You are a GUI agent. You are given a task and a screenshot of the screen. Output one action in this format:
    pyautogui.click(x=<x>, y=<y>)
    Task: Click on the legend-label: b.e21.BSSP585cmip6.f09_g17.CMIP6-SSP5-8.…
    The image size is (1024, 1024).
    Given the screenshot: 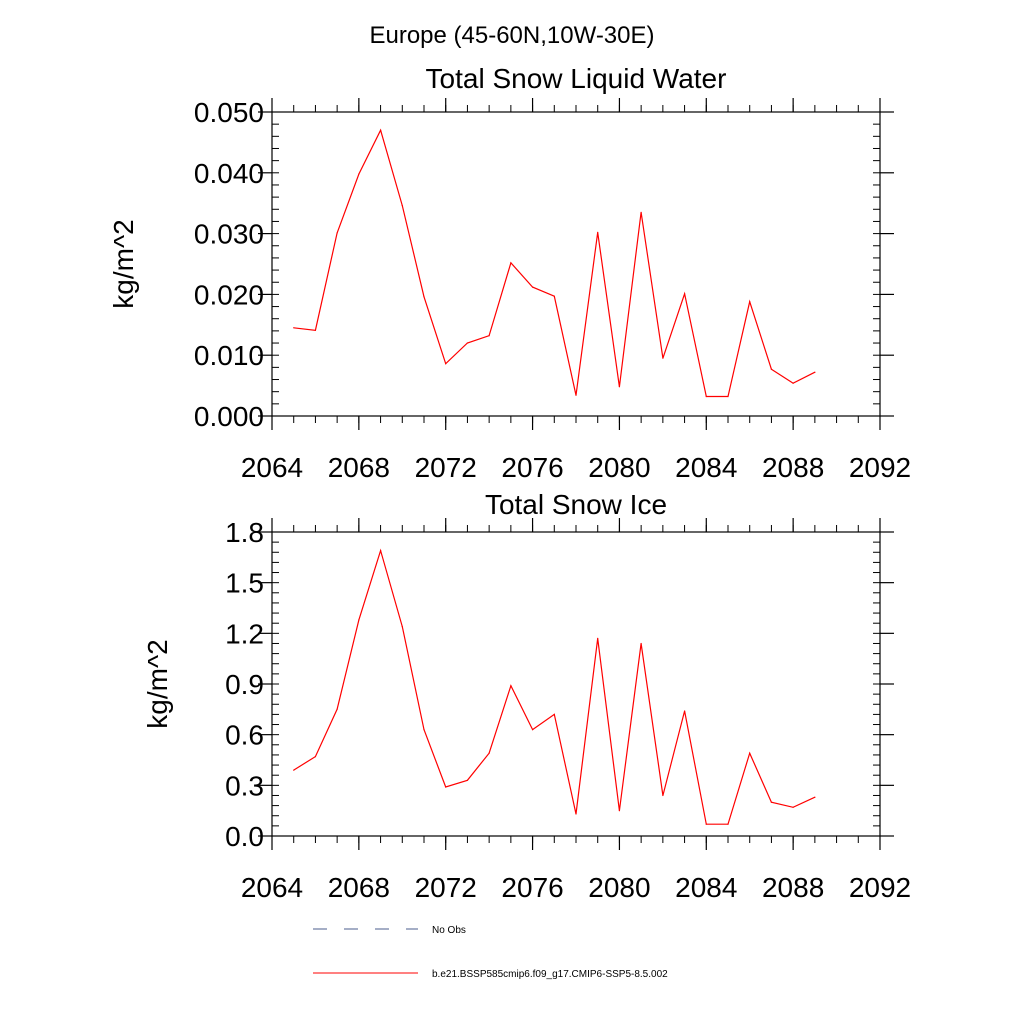 What is the action you would take?
    pyautogui.click(x=550, y=974)
    